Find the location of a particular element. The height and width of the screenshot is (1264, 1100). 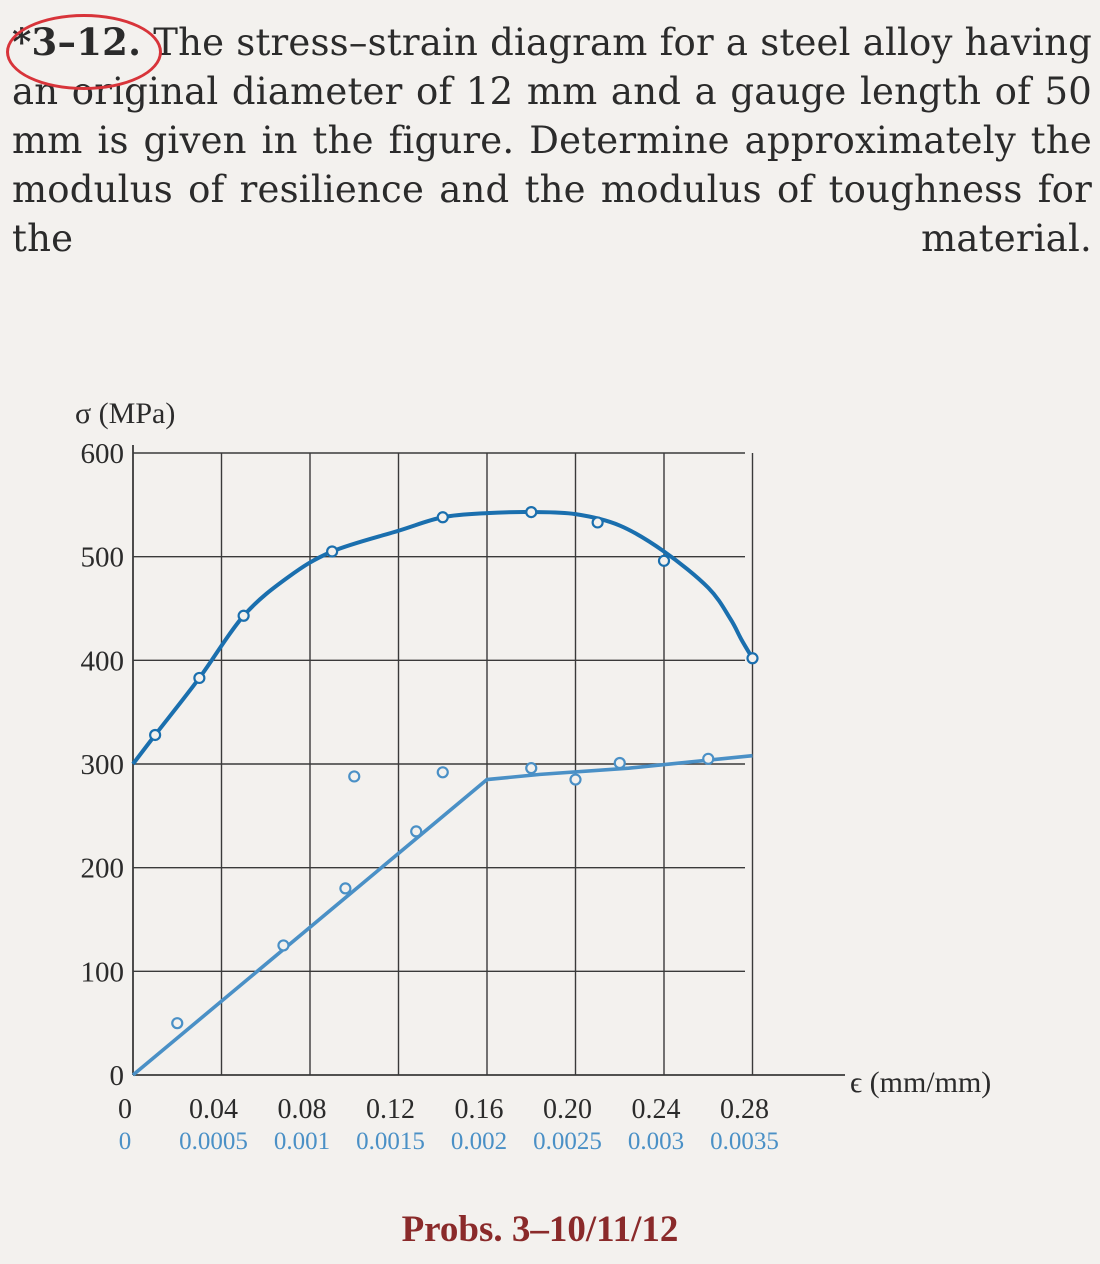

y-tick-label: 0 is located at coordinates (117, 1076).